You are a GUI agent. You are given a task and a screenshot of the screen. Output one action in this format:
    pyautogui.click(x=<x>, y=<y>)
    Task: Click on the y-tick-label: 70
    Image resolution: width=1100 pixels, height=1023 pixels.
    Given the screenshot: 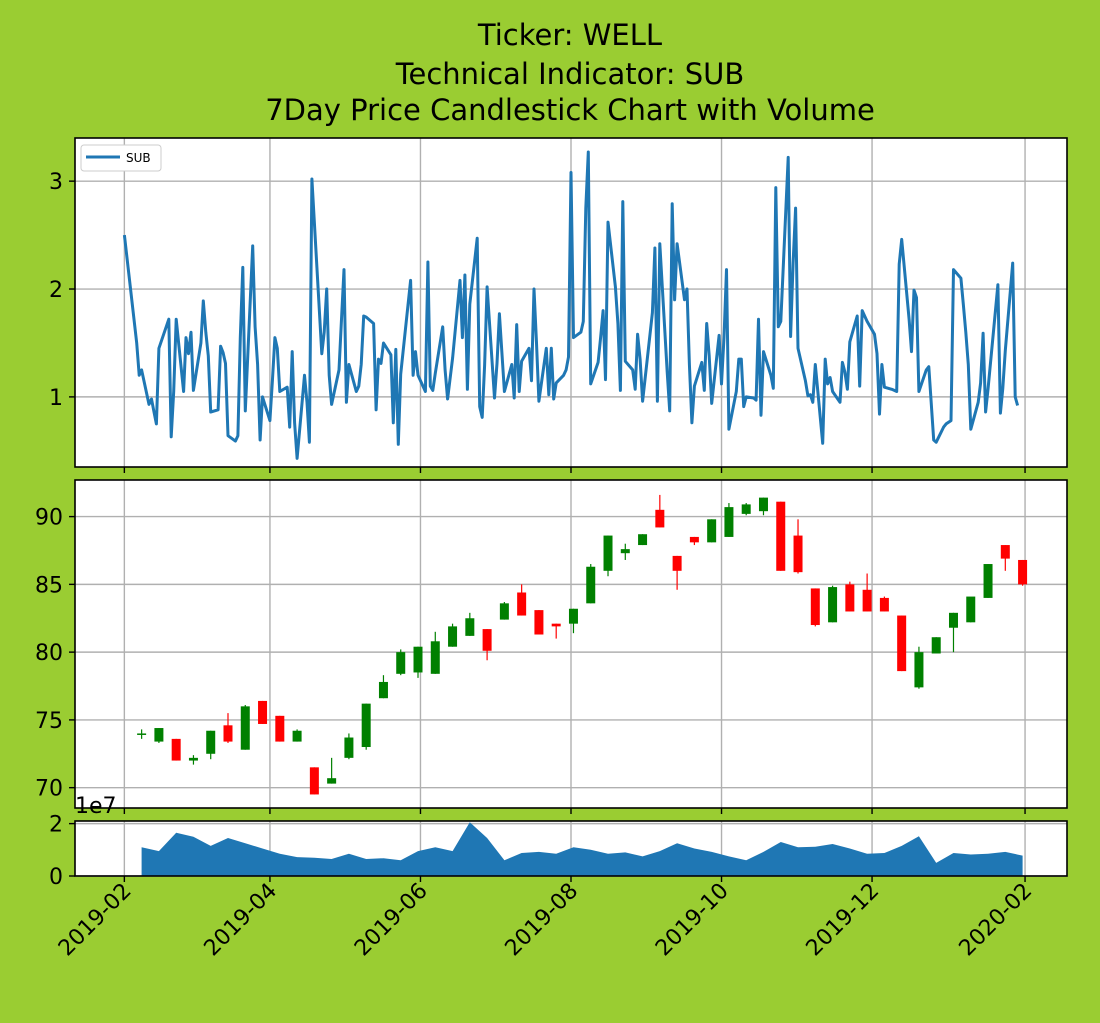 What is the action you would take?
    pyautogui.click(x=49, y=789)
    